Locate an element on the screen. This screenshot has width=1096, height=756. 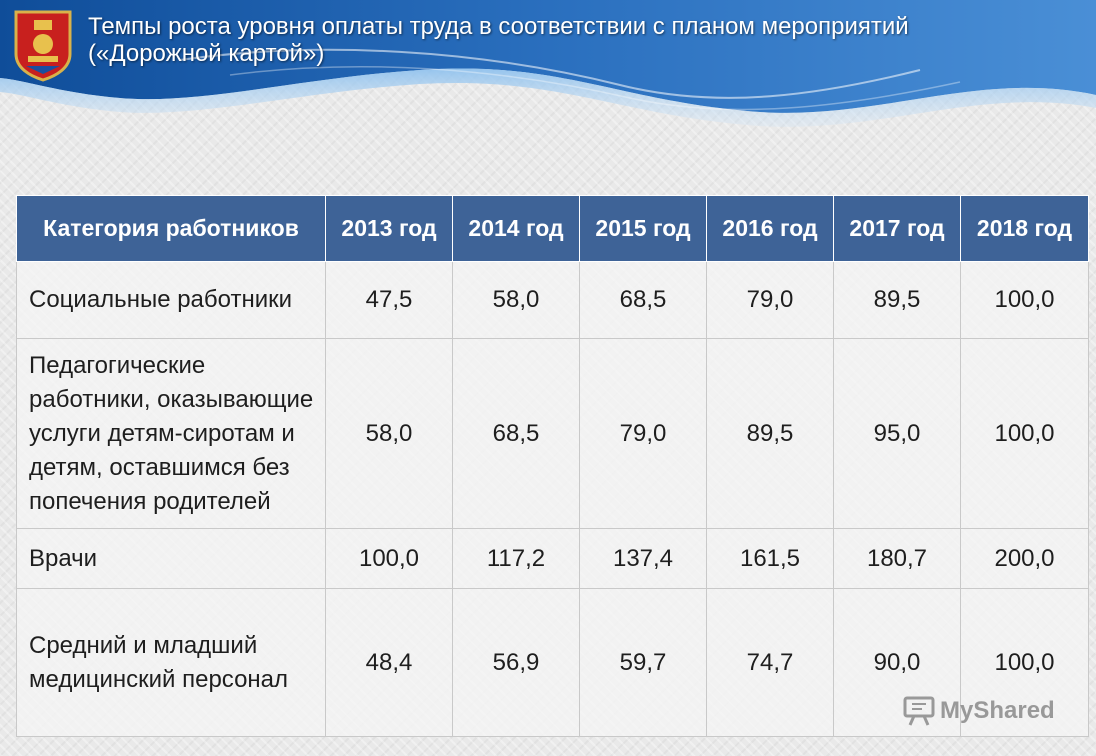
table-cell: 117,2 is located at coordinates (516, 558).